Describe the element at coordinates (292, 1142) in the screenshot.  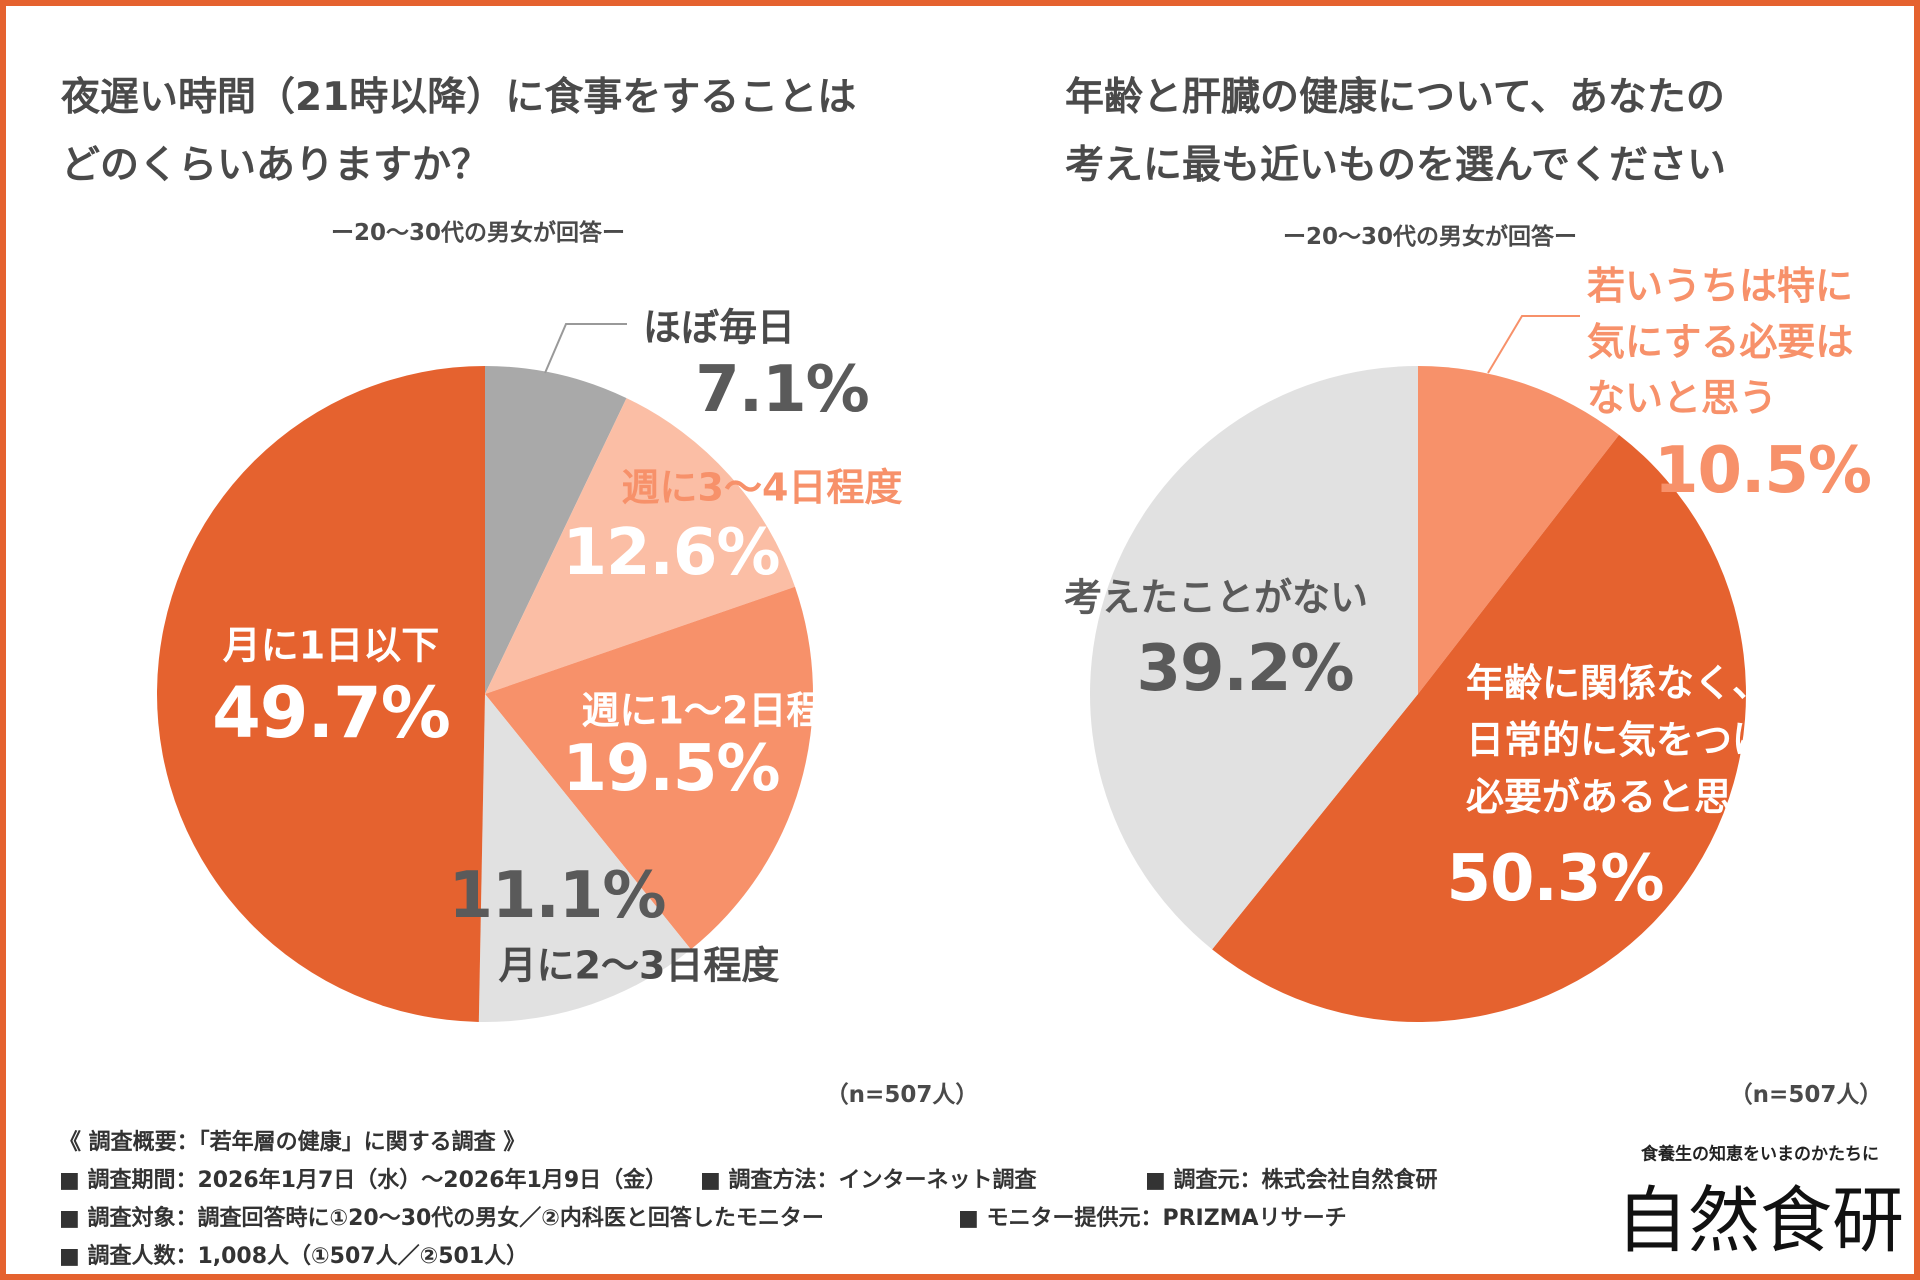
I see `survey-overview-heading: 《 調査概要：「若年層の健康」に関する調査 》` at that location.